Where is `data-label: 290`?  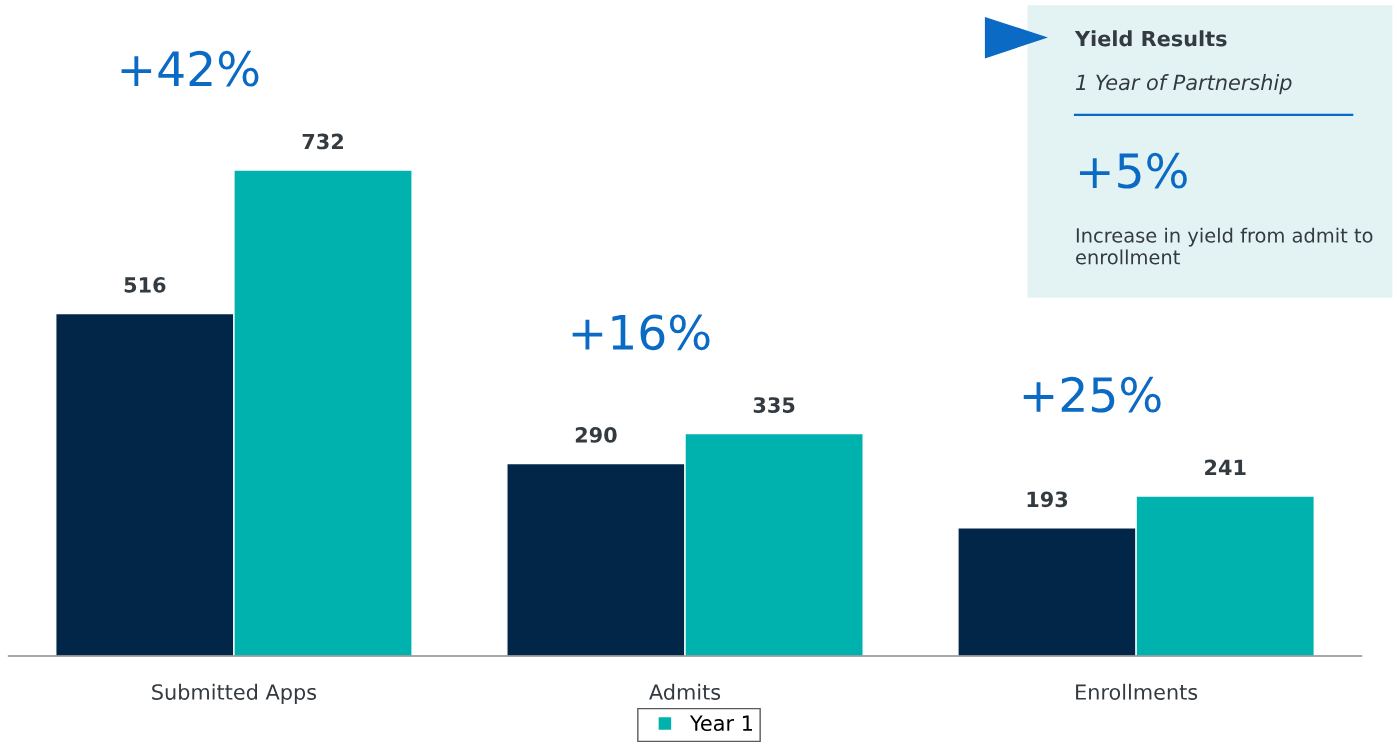 data-label: 290 is located at coordinates (596, 435).